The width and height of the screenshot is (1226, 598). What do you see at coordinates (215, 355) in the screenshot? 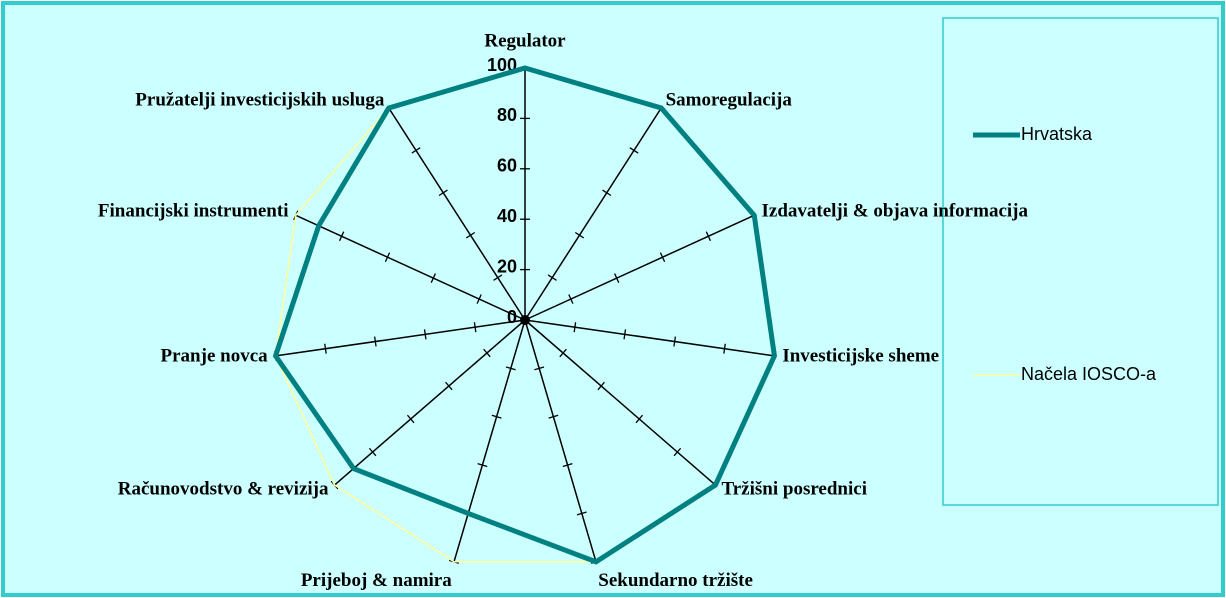
I see `category-label: Pranje novca` at bounding box center [215, 355].